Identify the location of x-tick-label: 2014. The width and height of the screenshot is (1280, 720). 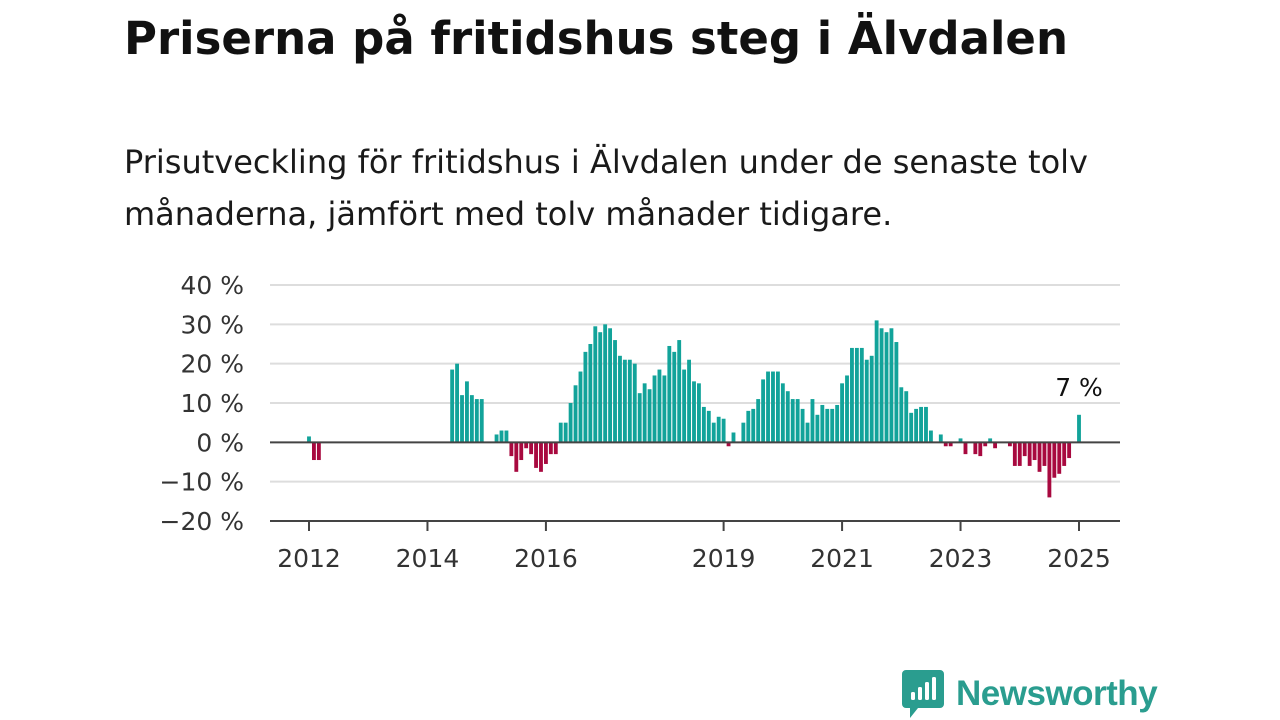
(428, 558).